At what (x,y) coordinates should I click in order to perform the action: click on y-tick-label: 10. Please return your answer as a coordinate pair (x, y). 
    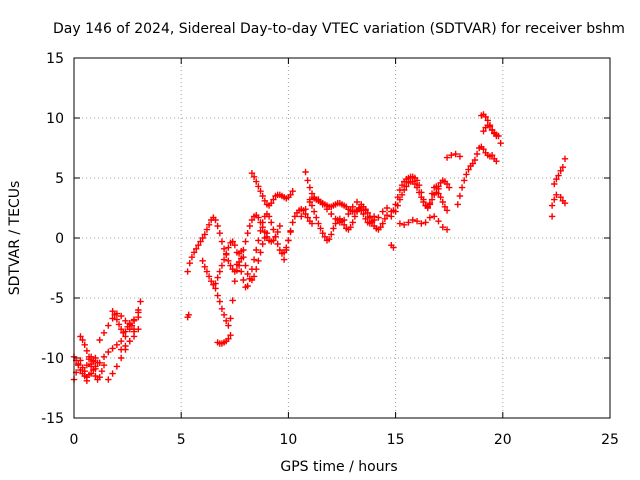
    Looking at the image, I should click on (55, 119).